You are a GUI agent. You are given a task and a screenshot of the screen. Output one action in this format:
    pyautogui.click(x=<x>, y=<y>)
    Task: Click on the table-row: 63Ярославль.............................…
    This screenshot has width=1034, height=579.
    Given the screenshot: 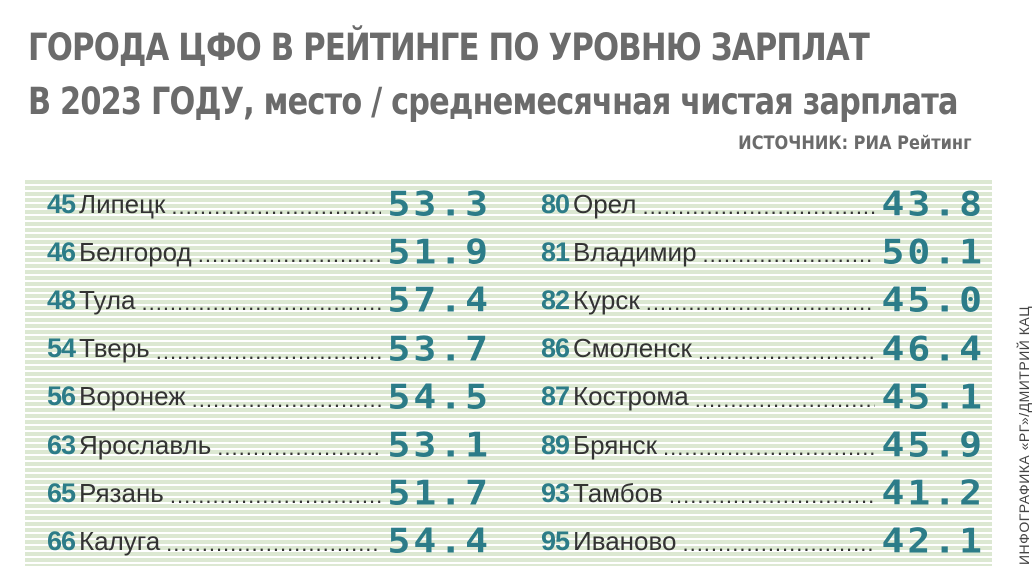 What is the action you would take?
    pyautogui.click(x=260, y=445)
    